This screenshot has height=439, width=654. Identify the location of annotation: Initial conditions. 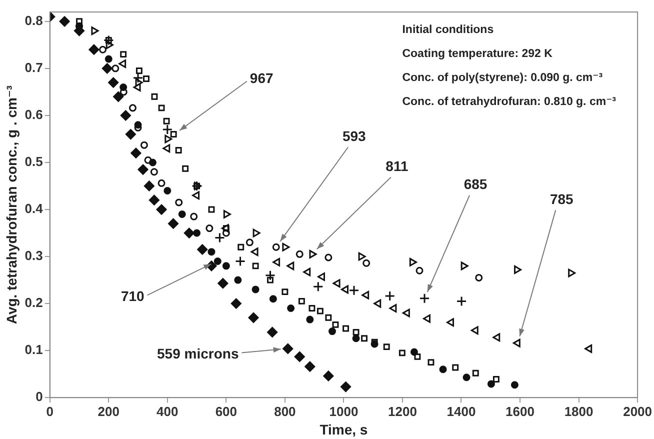
(448, 30).